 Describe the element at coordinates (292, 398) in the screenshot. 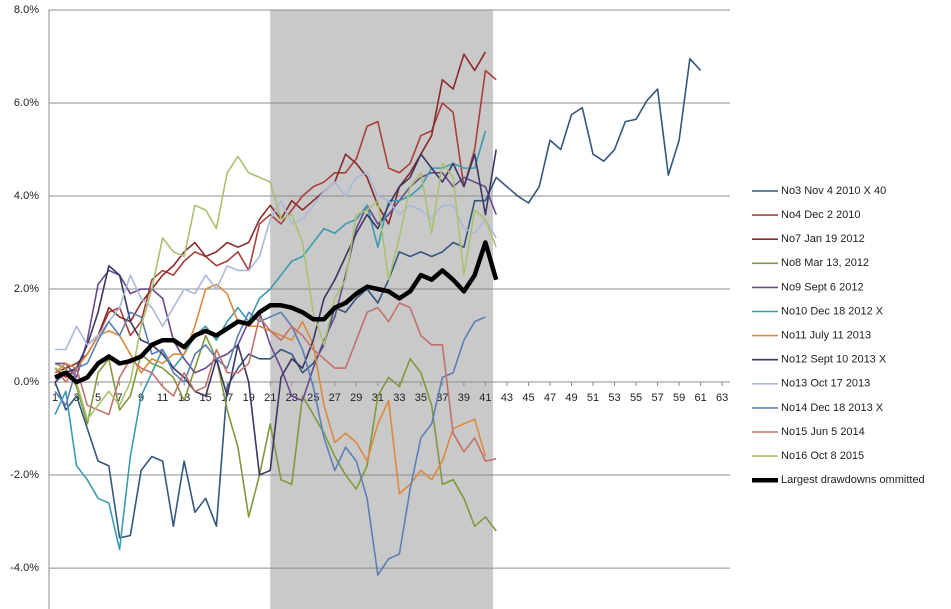

I see `x-tick-label: 23` at that location.